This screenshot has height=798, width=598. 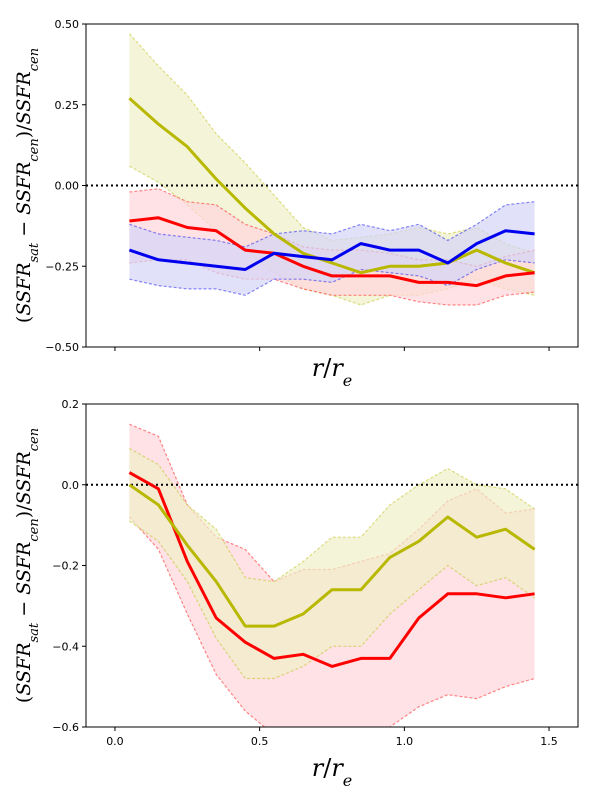 I want to click on y-tick-label: 0.50, so click(x=67, y=24).